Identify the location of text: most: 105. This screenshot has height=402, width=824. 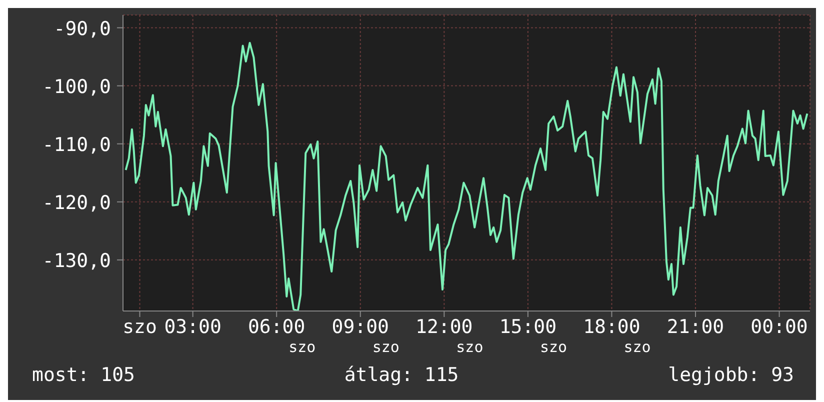
(83, 375).